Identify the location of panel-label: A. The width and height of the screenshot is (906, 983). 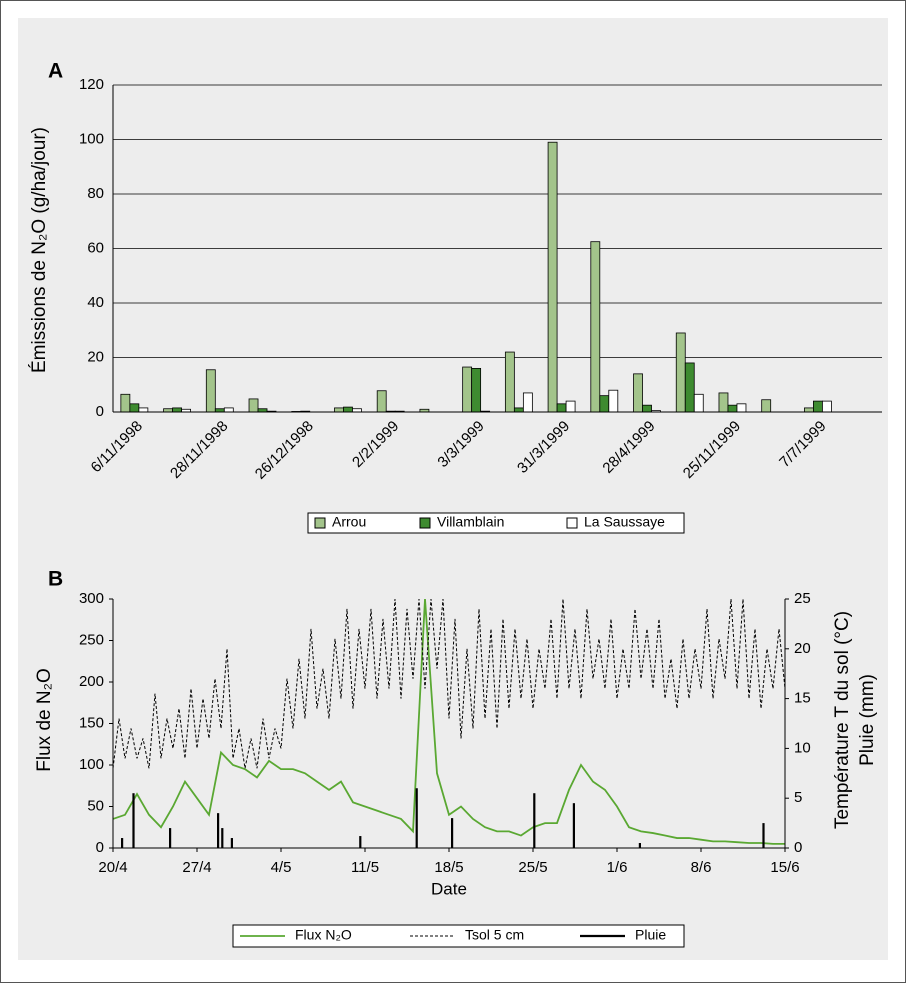
(55, 71).